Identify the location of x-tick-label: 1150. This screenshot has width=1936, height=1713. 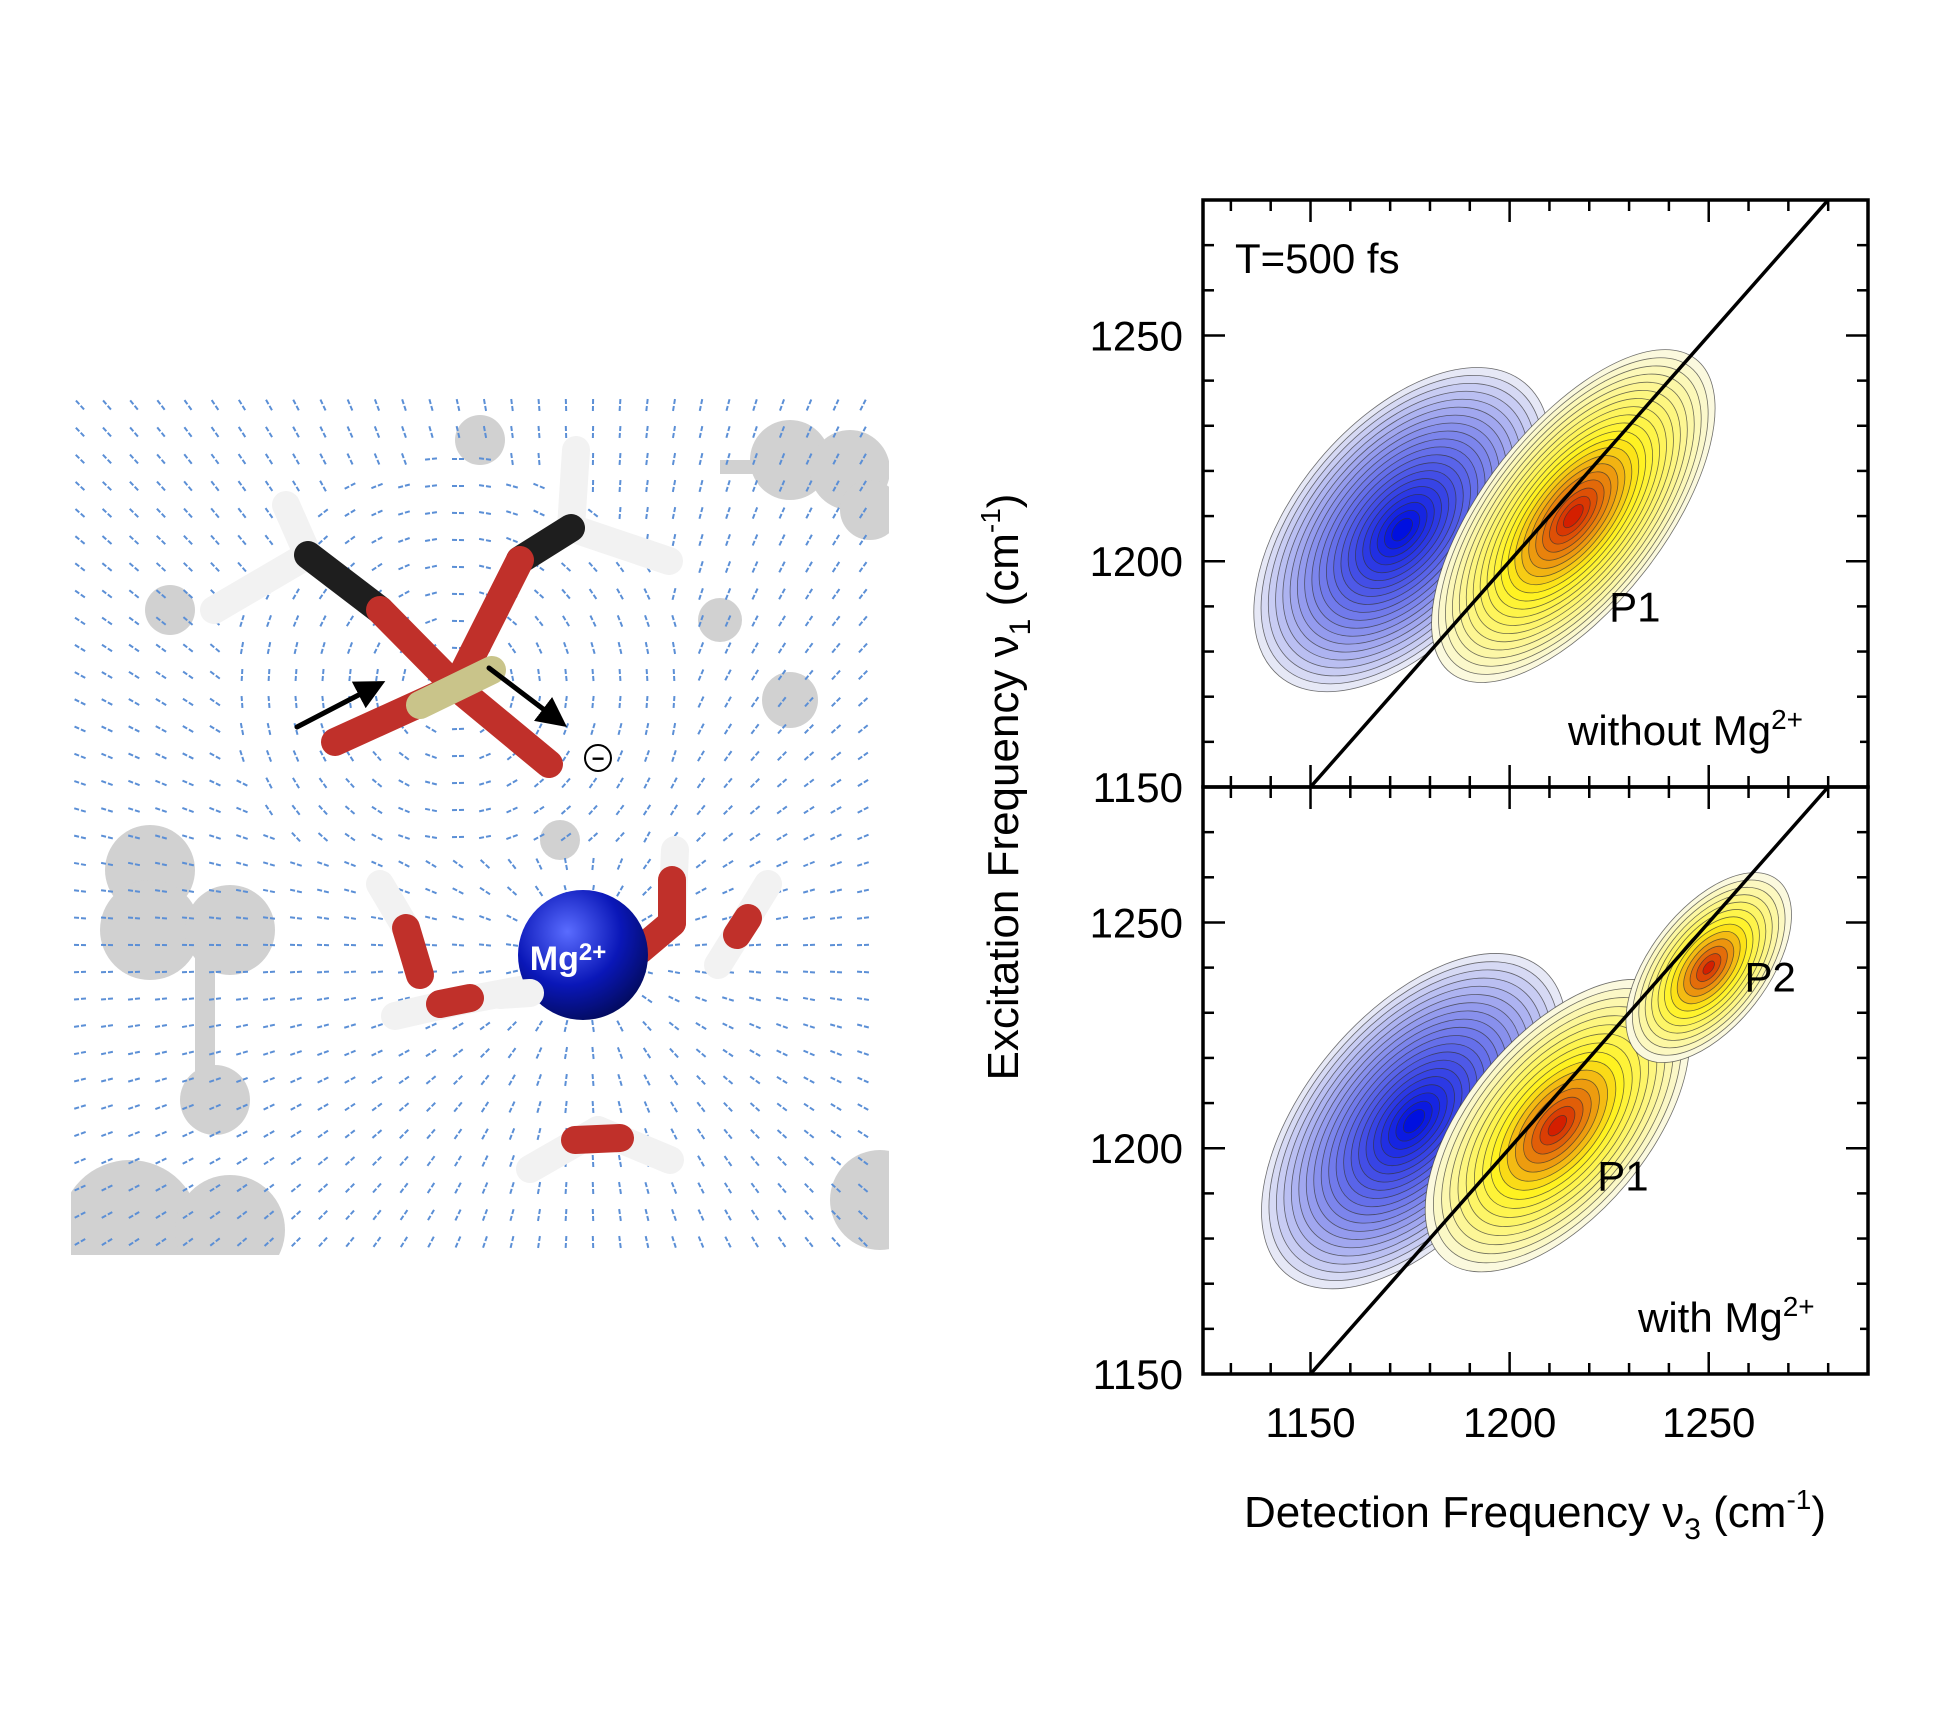
(1310, 1422).